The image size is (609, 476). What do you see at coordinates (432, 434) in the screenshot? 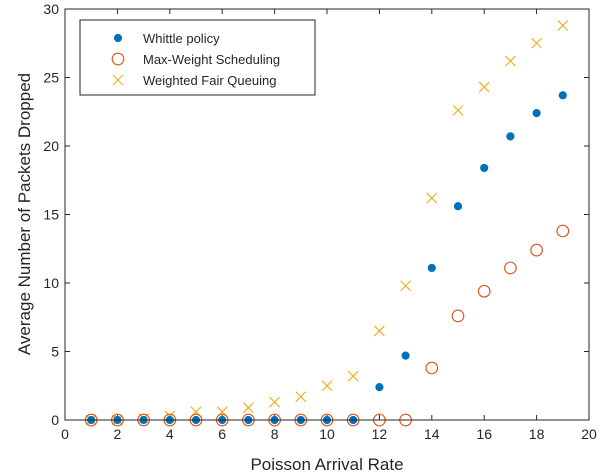
I see `x-tick-label: 14` at bounding box center [432, 434].